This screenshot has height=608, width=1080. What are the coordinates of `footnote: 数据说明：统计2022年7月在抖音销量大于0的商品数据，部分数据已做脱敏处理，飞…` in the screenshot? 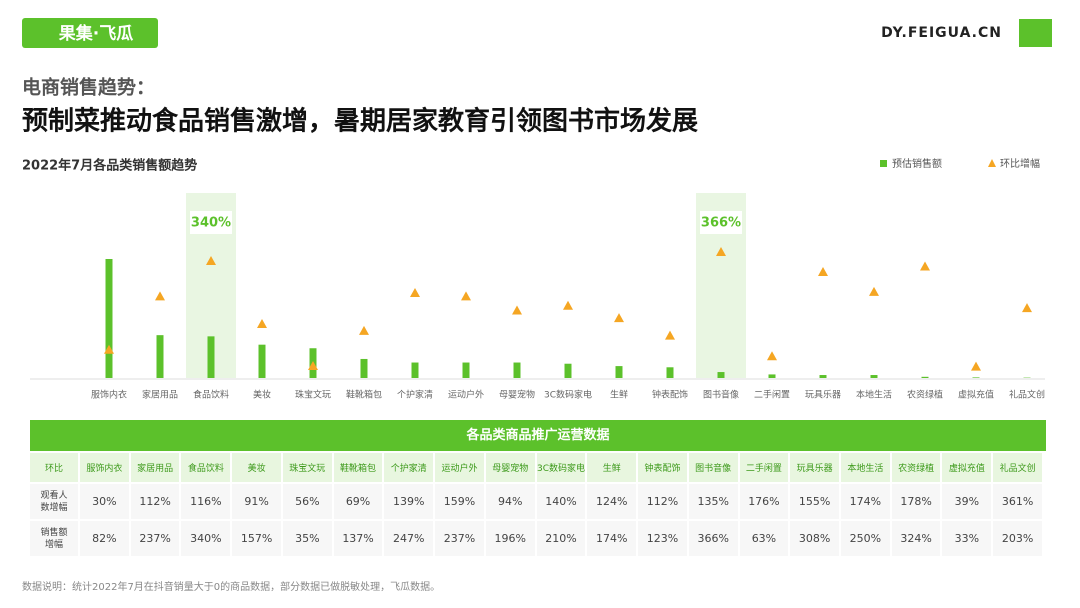 It's located at (231, 587).